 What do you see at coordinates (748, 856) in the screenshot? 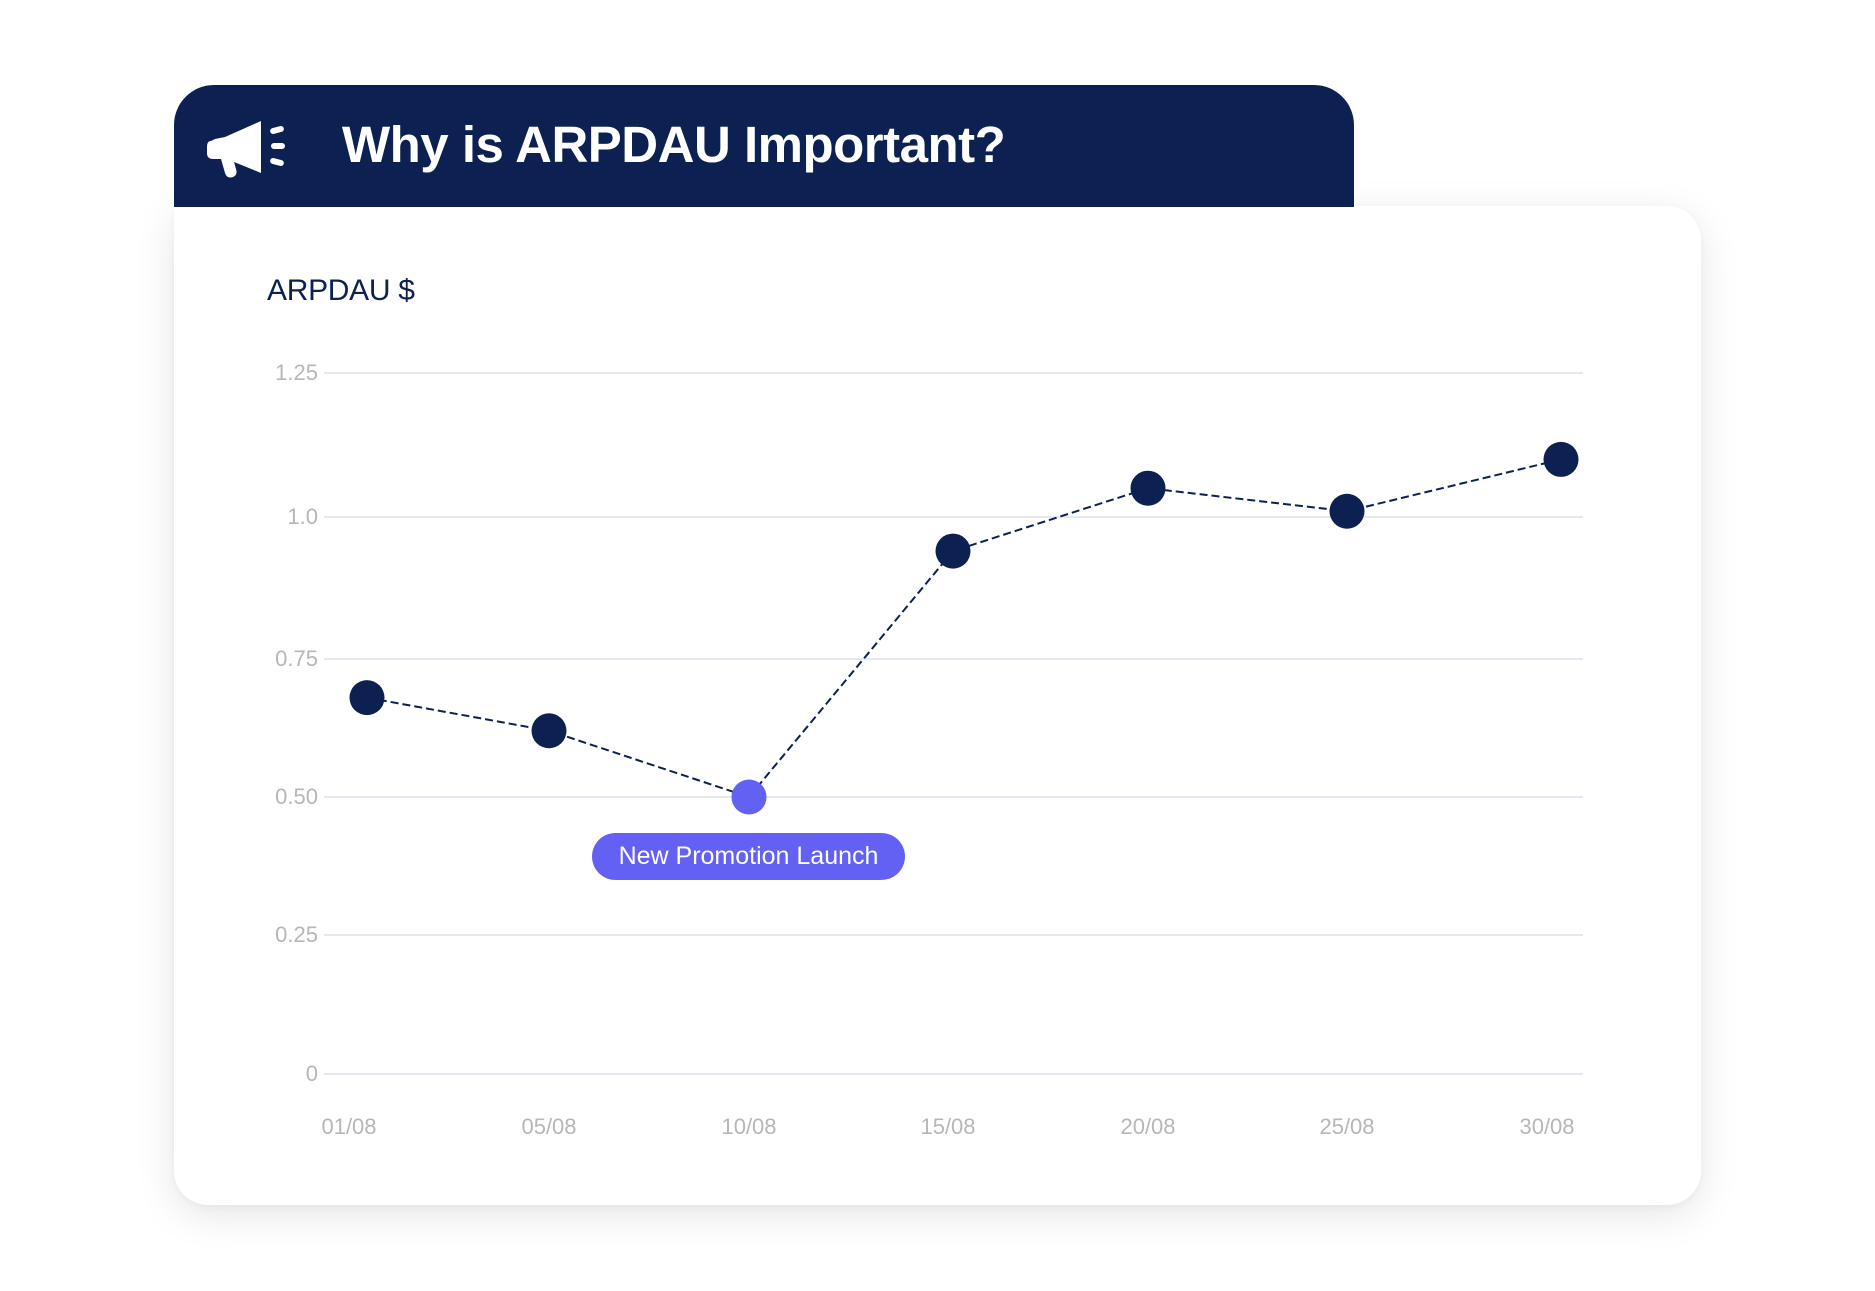
I see `annotation-badge: New Promotion Launch` at bounding box center [748, 856].